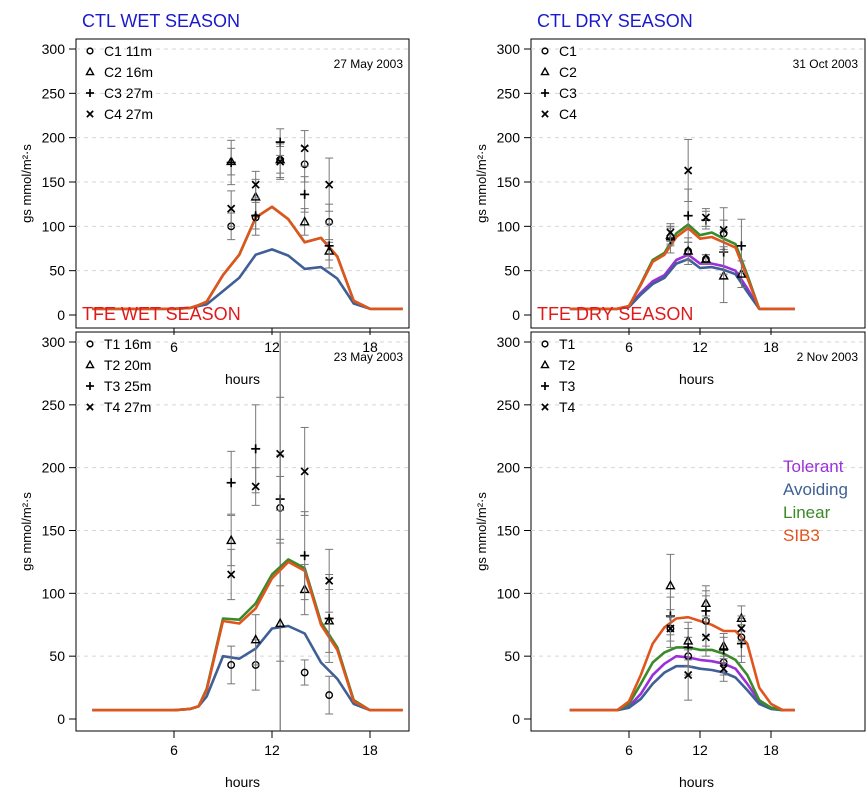  Describe the element at coordinates (369, 64) in the screenshot. I see `date-label: 27 May 2003` at that location.